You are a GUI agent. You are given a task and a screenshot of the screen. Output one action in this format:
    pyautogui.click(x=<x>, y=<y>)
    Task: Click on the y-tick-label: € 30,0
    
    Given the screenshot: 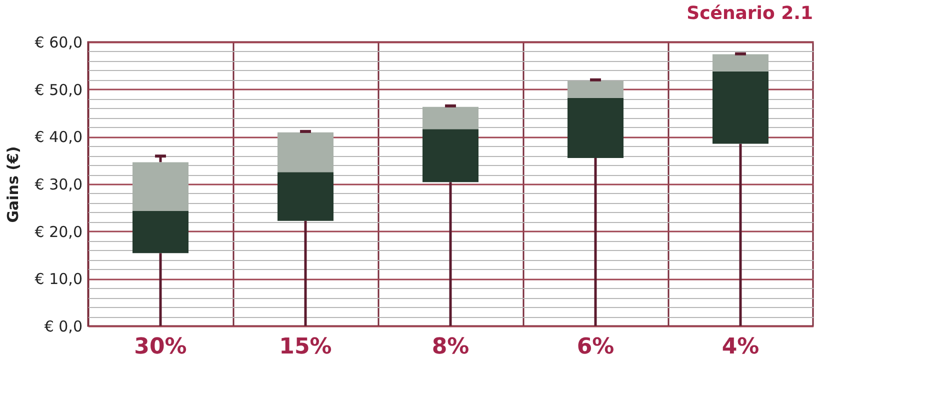 What is the action you would take?
    pyautogui.click(x=58, y=185)
    